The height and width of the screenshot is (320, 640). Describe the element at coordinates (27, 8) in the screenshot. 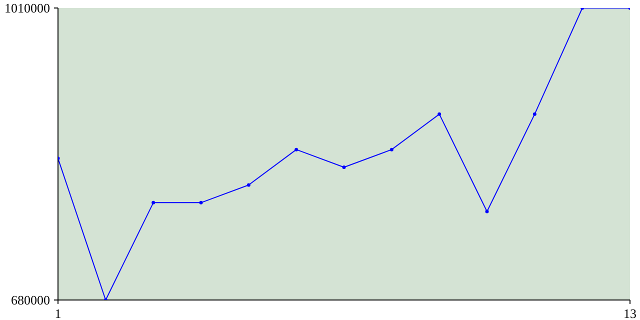

I see `y-tick-label: 1010000` at that location.